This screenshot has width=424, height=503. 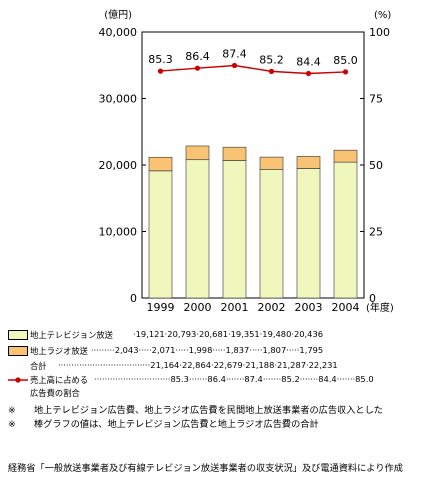 I want to click on right-tick-label: 100, so click(x=379, y=32).